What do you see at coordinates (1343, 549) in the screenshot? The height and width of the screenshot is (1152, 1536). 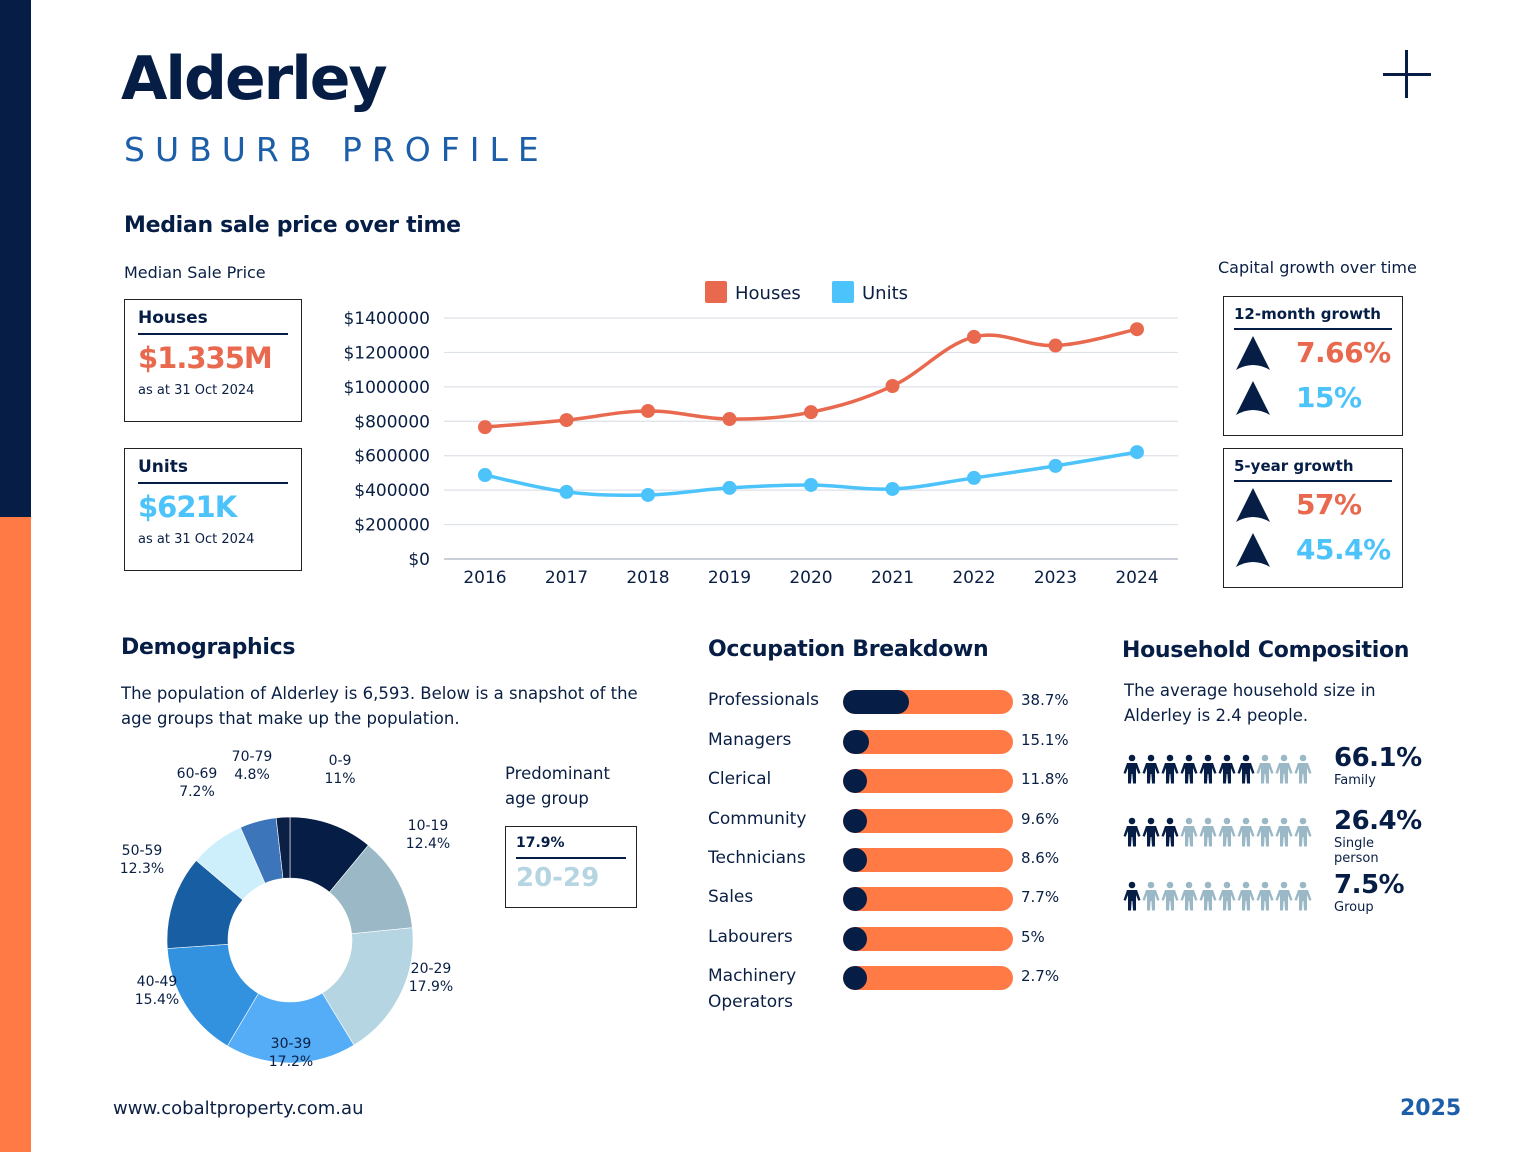 I see `five-year-units-growth: 45.4%` at bounding box center [1343, 549].